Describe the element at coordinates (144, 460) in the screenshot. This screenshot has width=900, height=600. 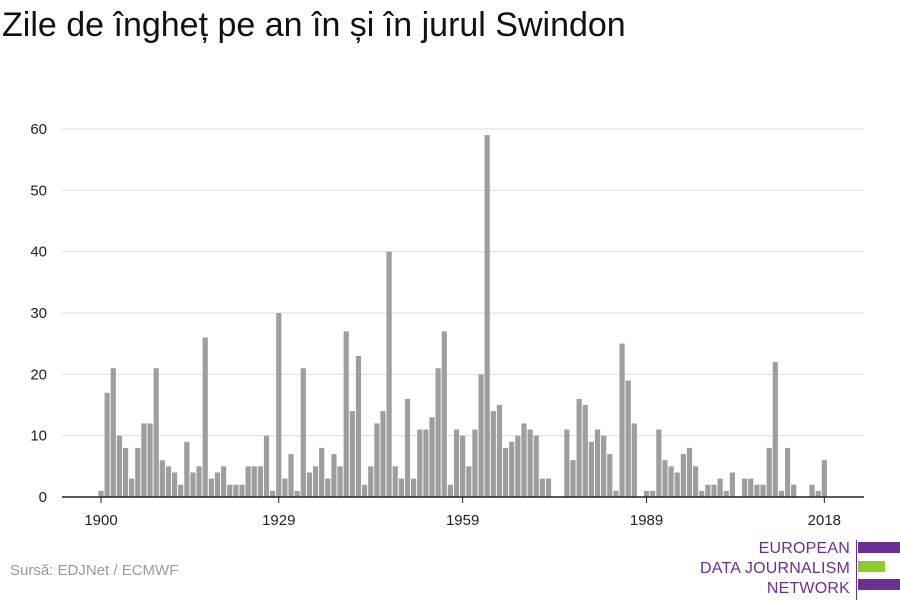
I see `bar-1907` at that location.